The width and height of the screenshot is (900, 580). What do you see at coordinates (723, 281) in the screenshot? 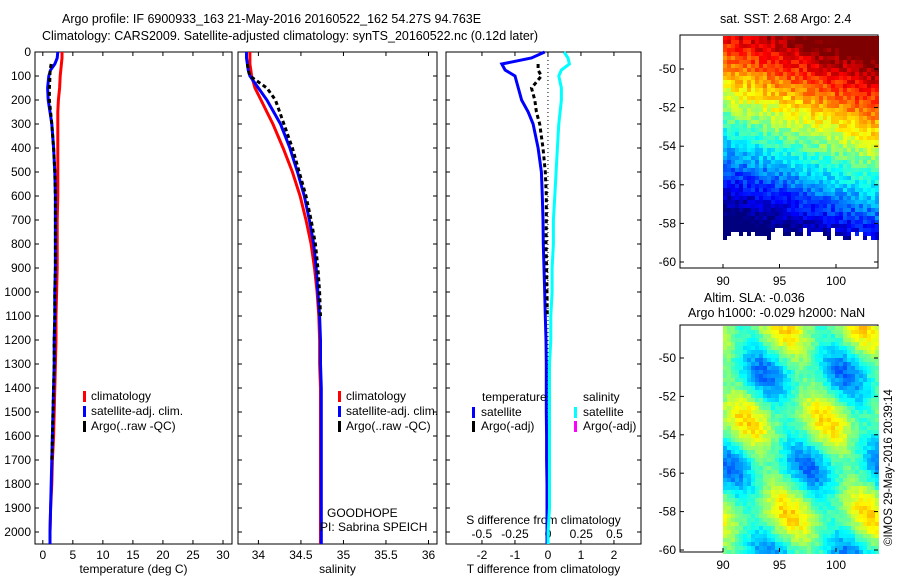
I see `x-tick-label: 90` at bounding box center [723, 281].